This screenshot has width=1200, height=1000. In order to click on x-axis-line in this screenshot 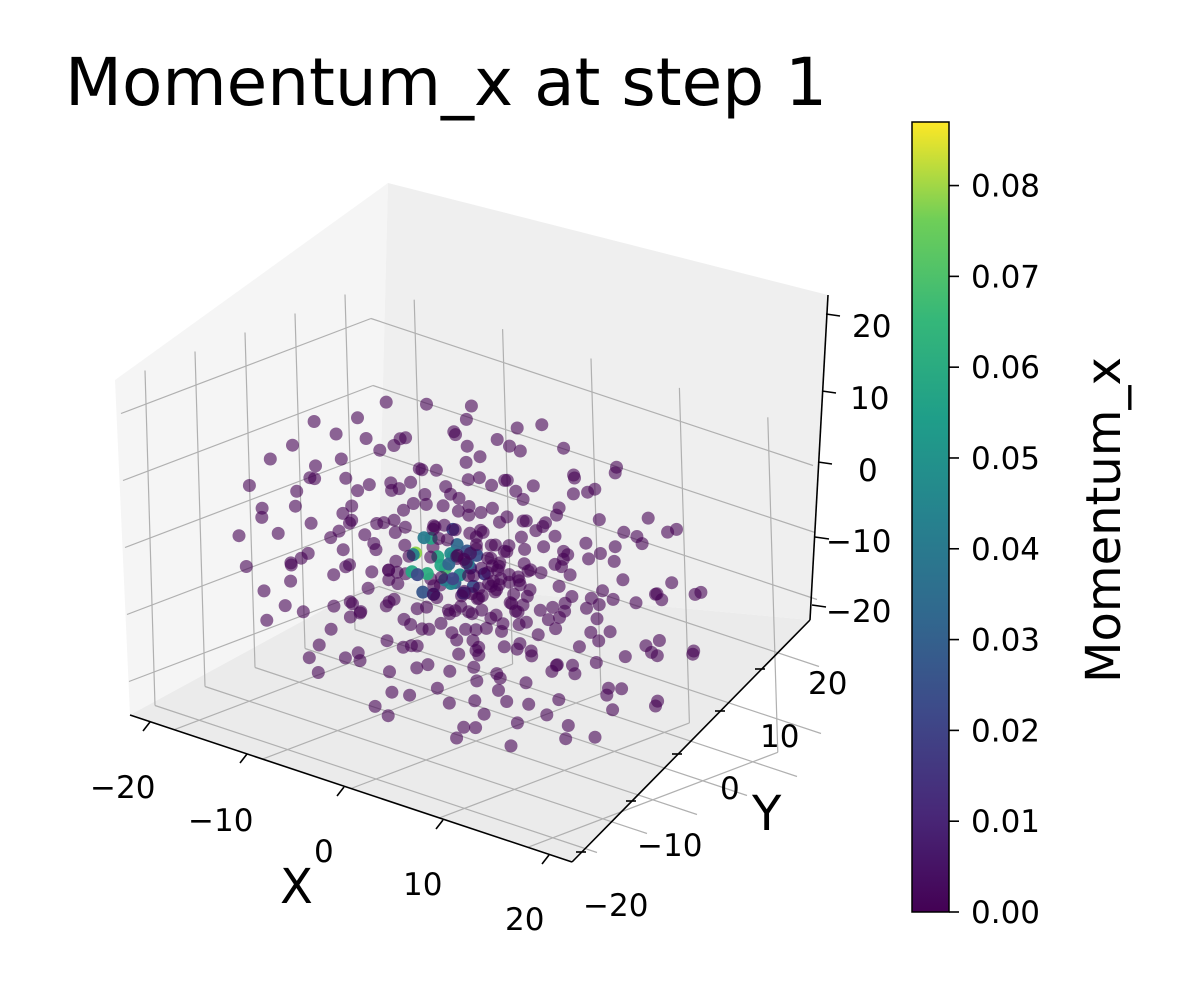, I will do `click(351, 788)`.